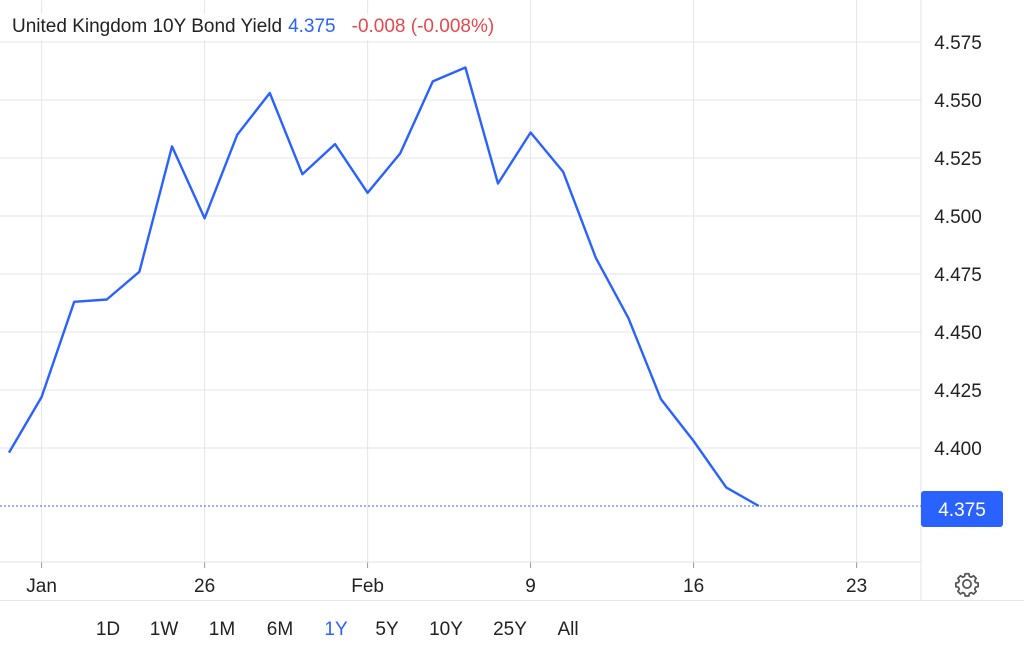  I want to click on last-value-label: 4.375, so click(962, 510).